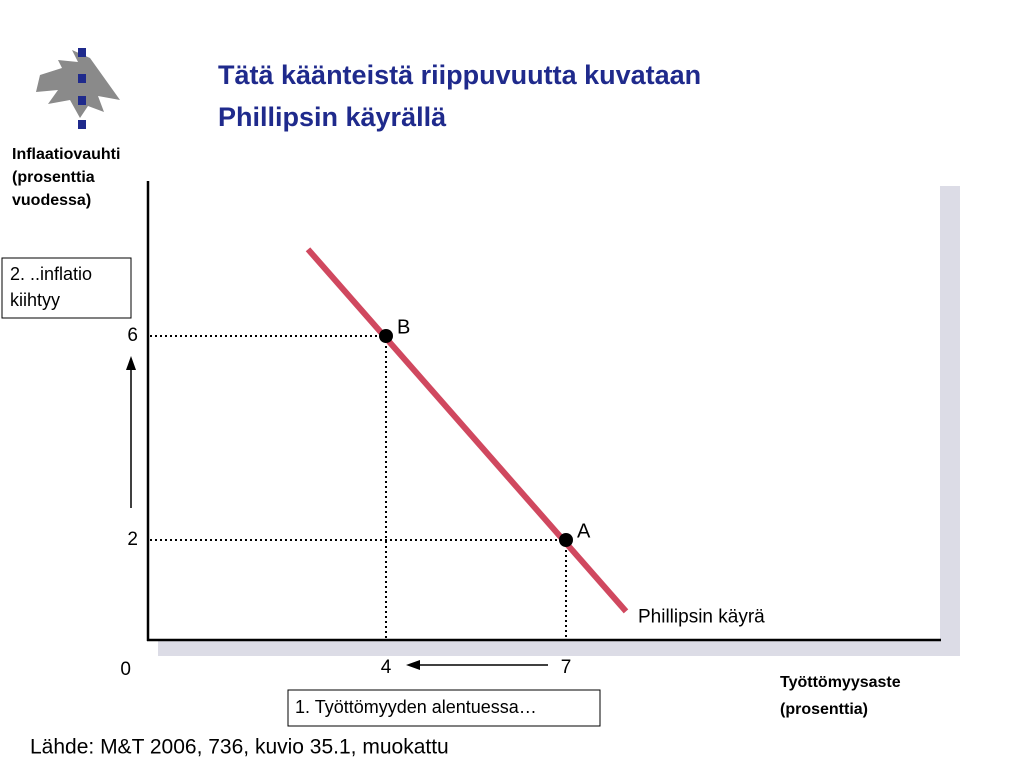 This screenshot has height=768, width=1024. I want to click on y-tick-label: 6, so click(132, 335).